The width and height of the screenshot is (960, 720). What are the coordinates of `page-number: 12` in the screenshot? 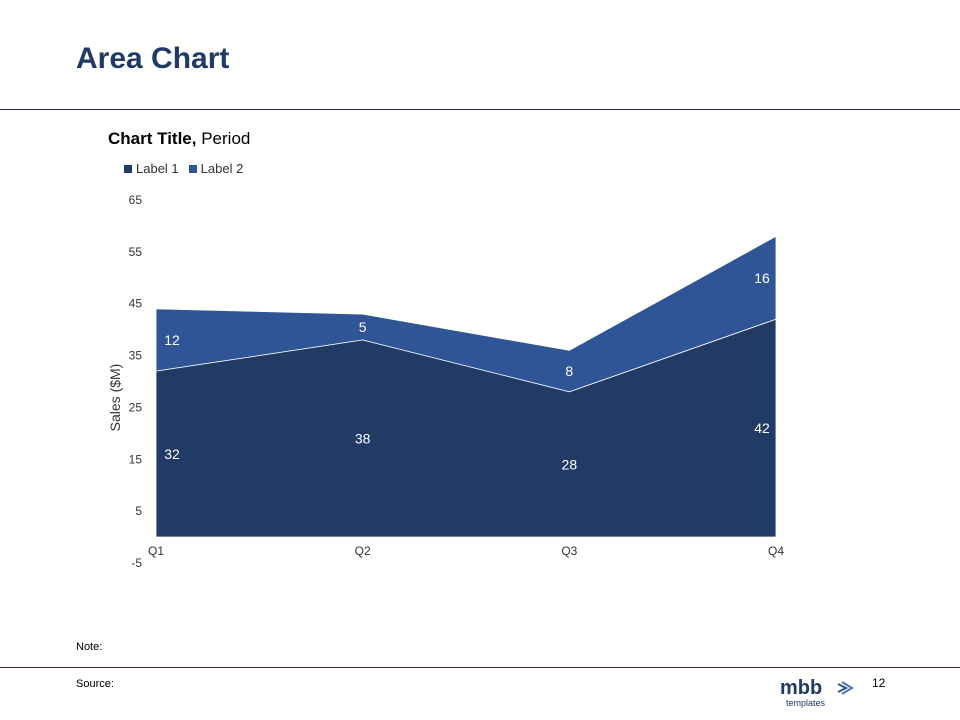 It's located at (879, 683).